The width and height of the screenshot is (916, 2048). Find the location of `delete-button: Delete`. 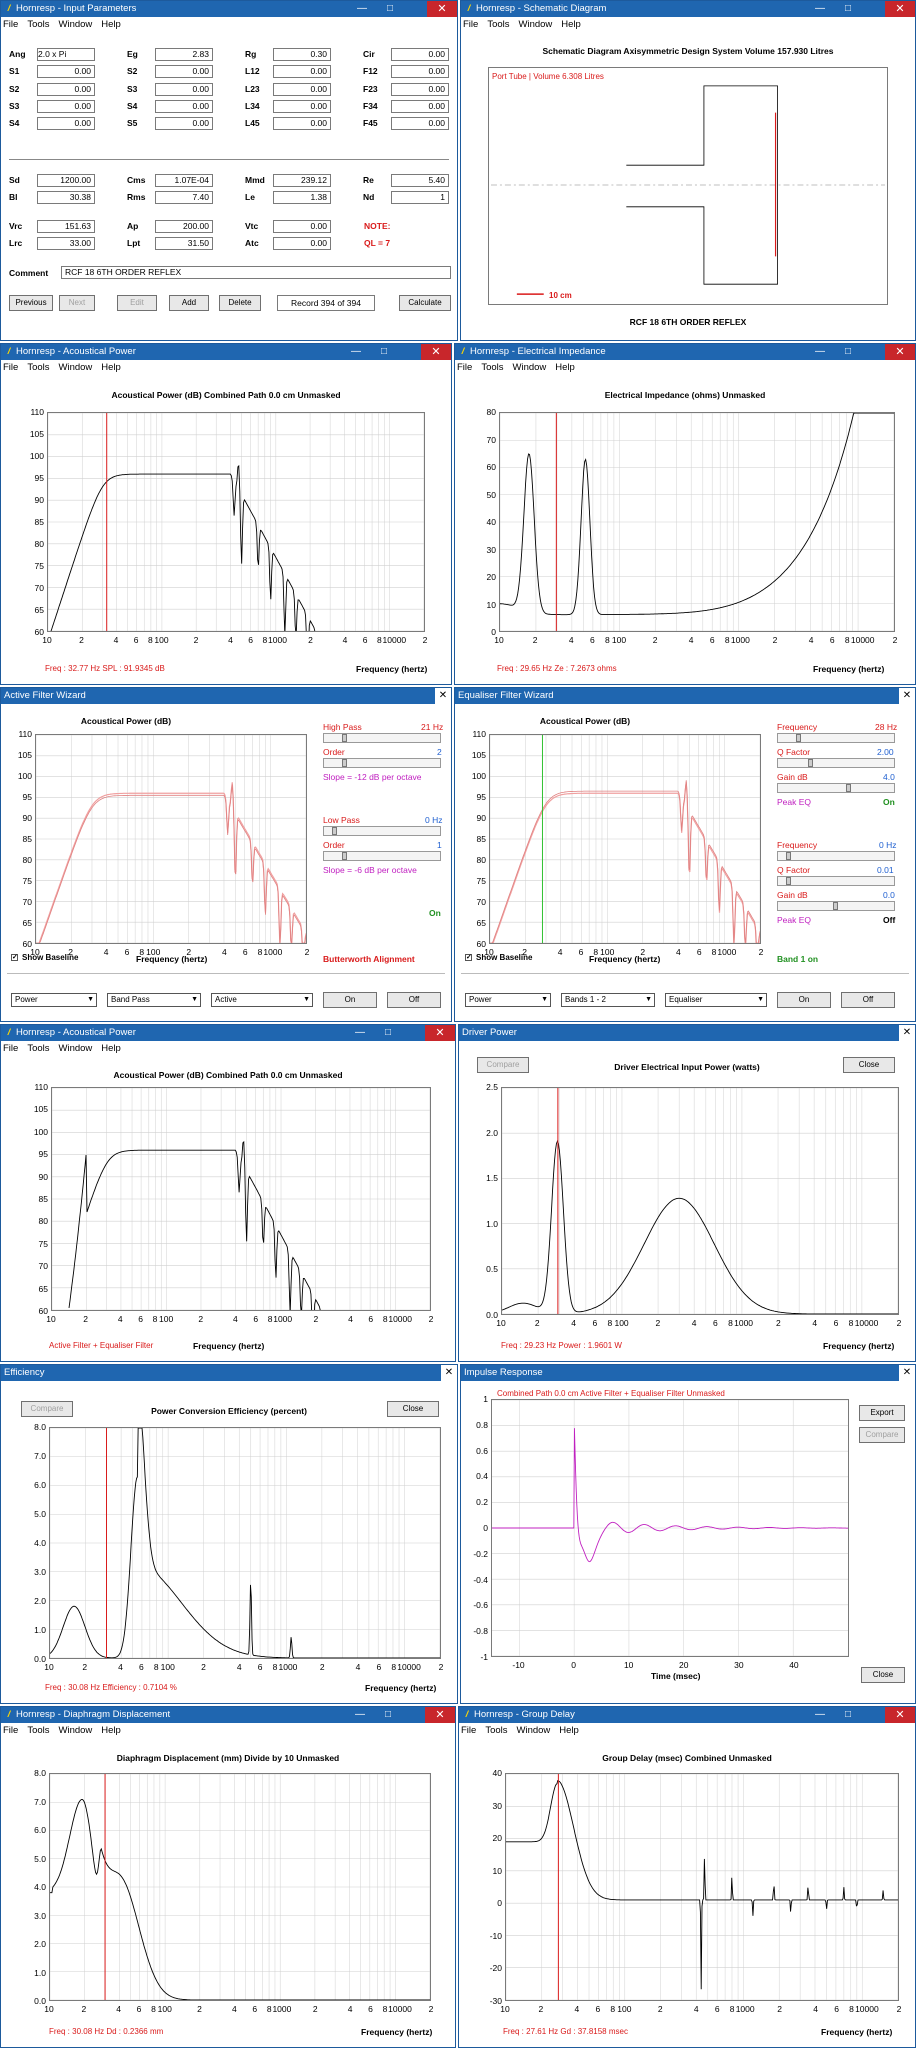

delete-button: Delete is located at coordinates (240, 303).